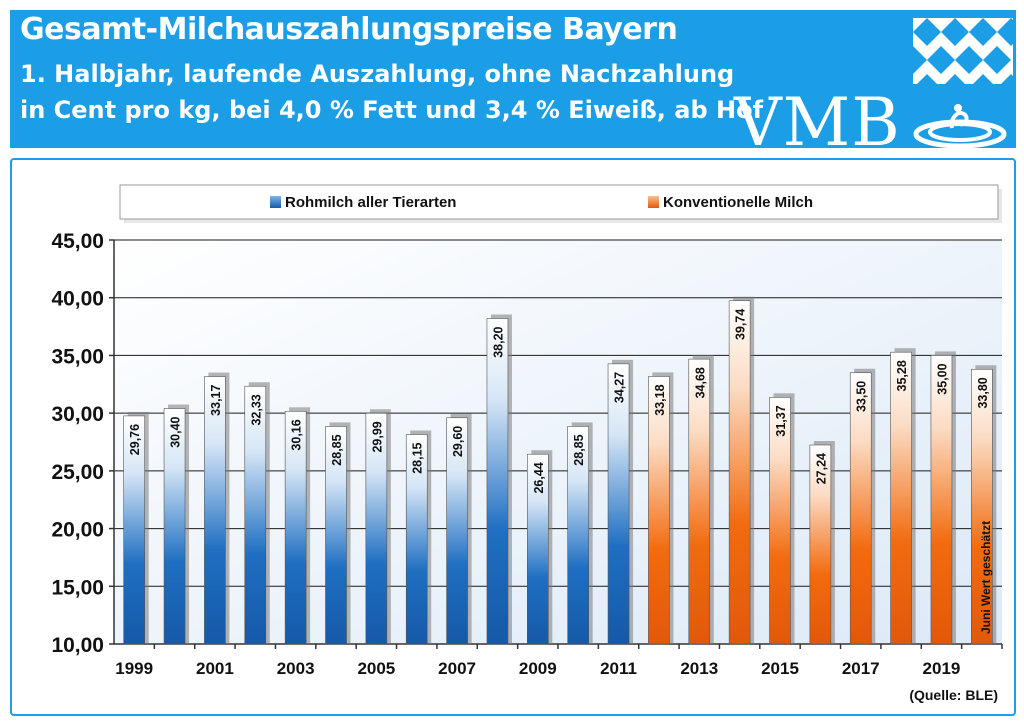 The width and height of the screenshot is (1024, 725). What do you see at coordinates (458, 441) in the screenshot?
I see `data-label: 29,60` at bounding box center [458, 441].